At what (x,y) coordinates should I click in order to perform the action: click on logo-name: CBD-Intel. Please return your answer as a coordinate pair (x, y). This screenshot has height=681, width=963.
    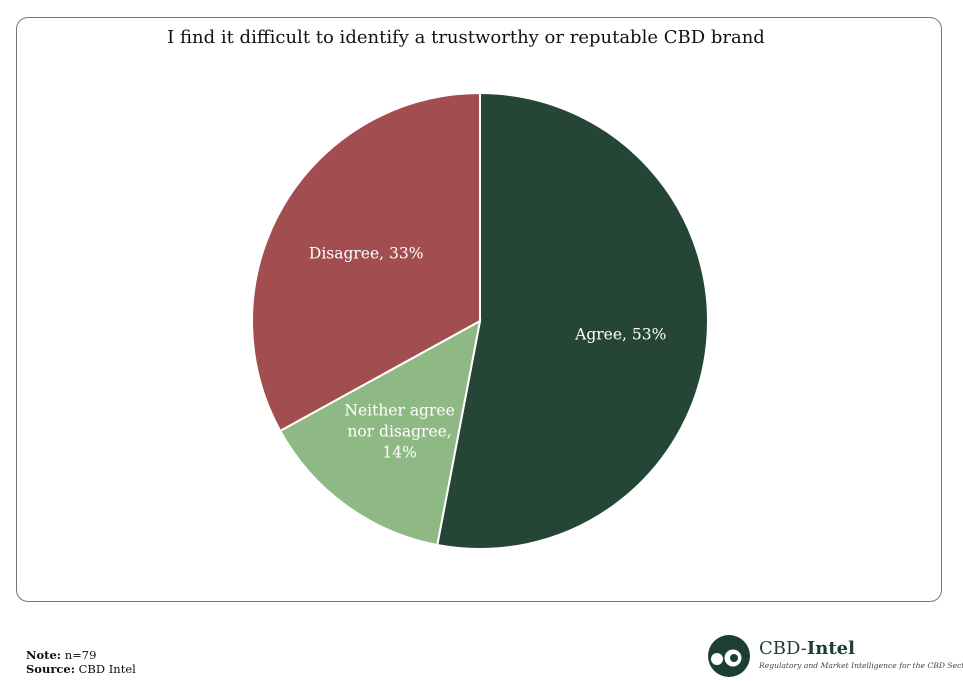
    Looking at the image, I should click on (807, 648).